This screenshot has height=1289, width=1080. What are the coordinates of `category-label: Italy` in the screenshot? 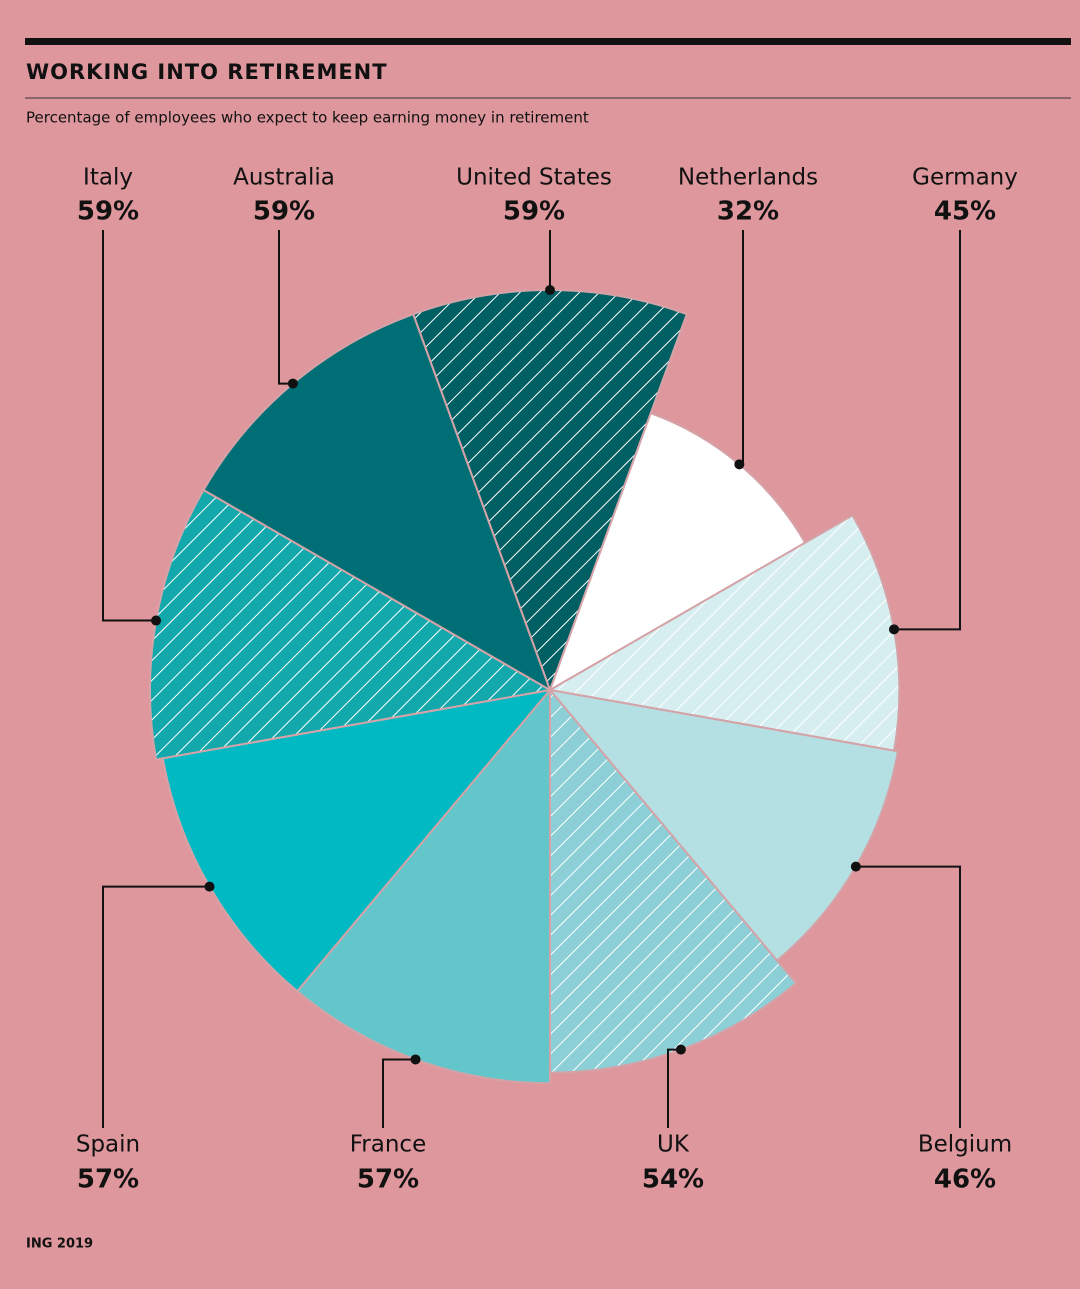 It's located at (108, 178).